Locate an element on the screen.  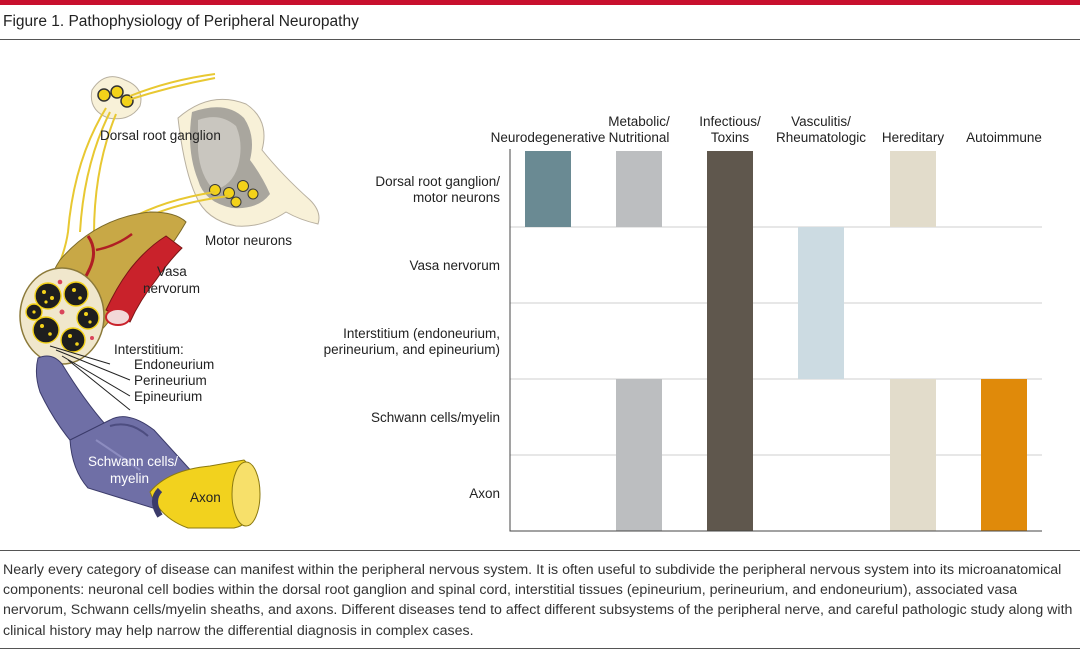
vasa-nervorum-icon is located at coordinates (144, 280).